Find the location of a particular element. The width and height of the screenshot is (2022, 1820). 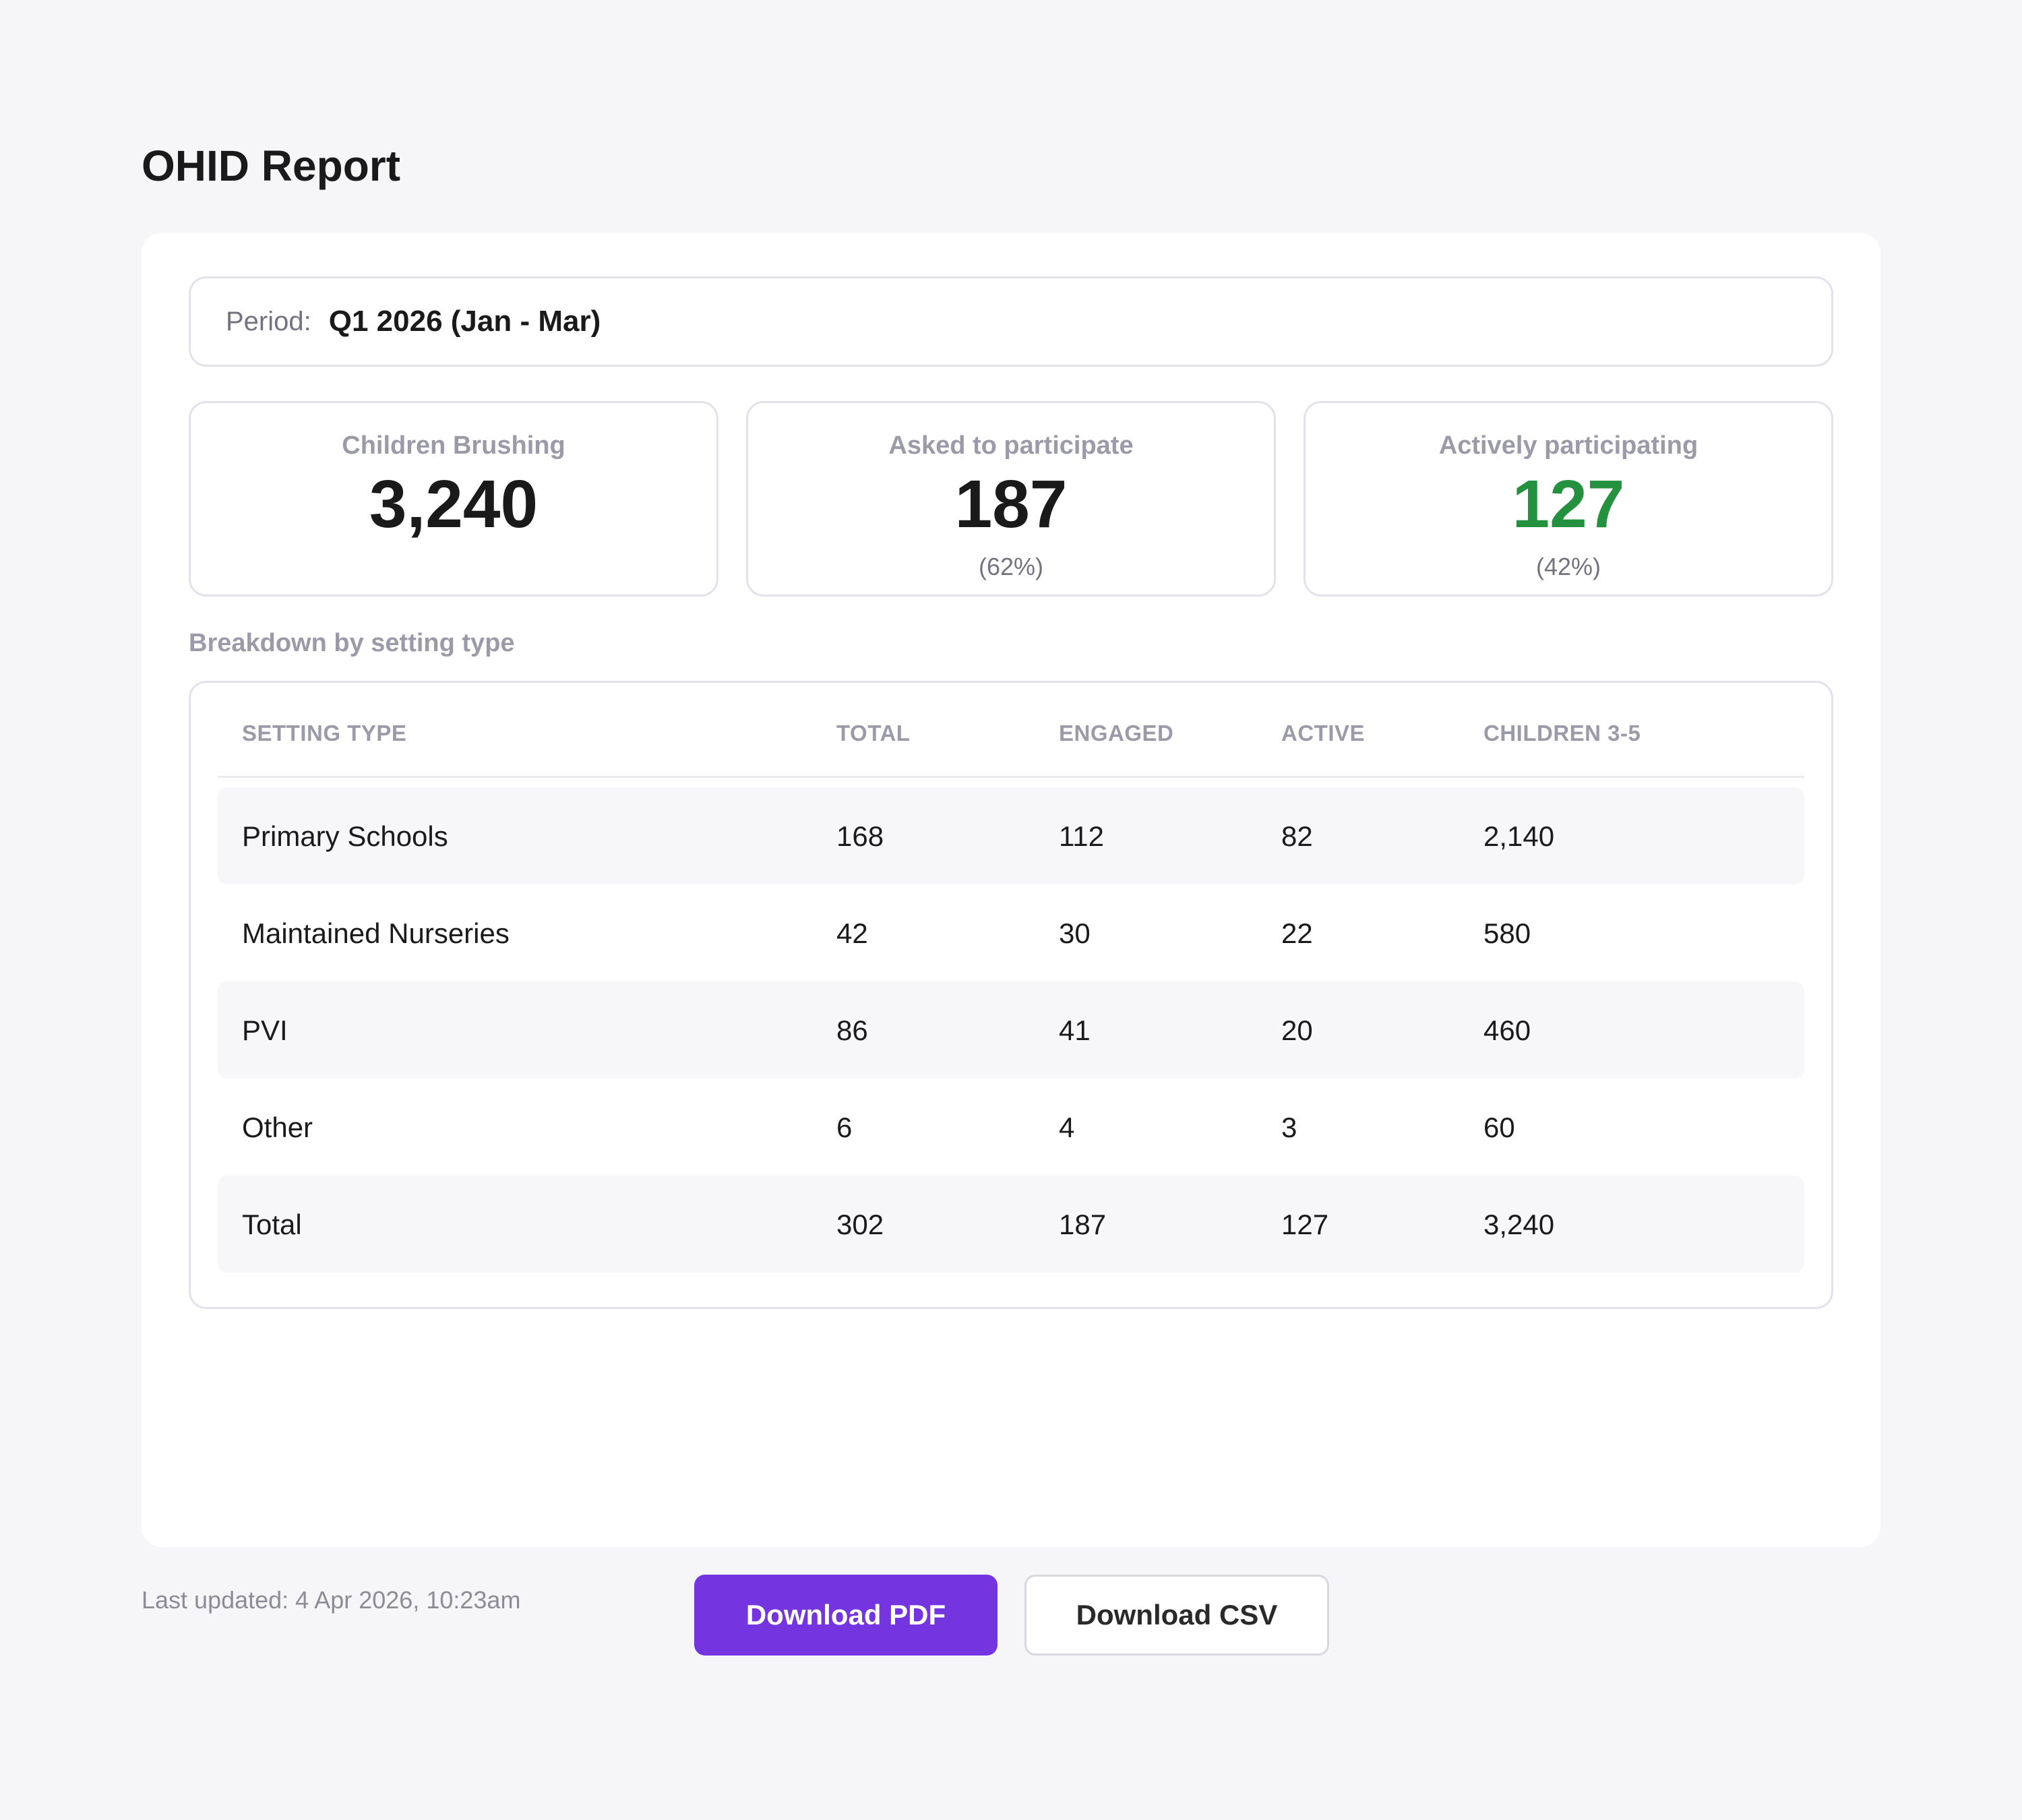

cell-total: 6 is located at coordinates (845, 1127).